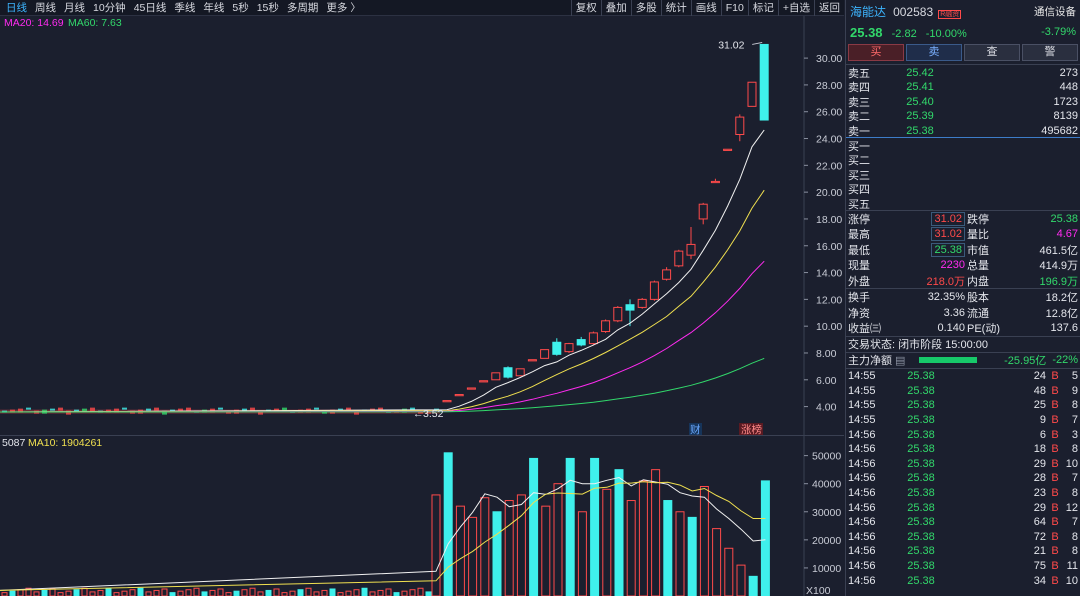 Image resolution: width=1080 pixels, height=596 pixels. What do you see at coordinates (963, 376) in the screenshot?
I see `tick-row: 14:55 25.38 24 B 5` at bounding box center [963, 376].